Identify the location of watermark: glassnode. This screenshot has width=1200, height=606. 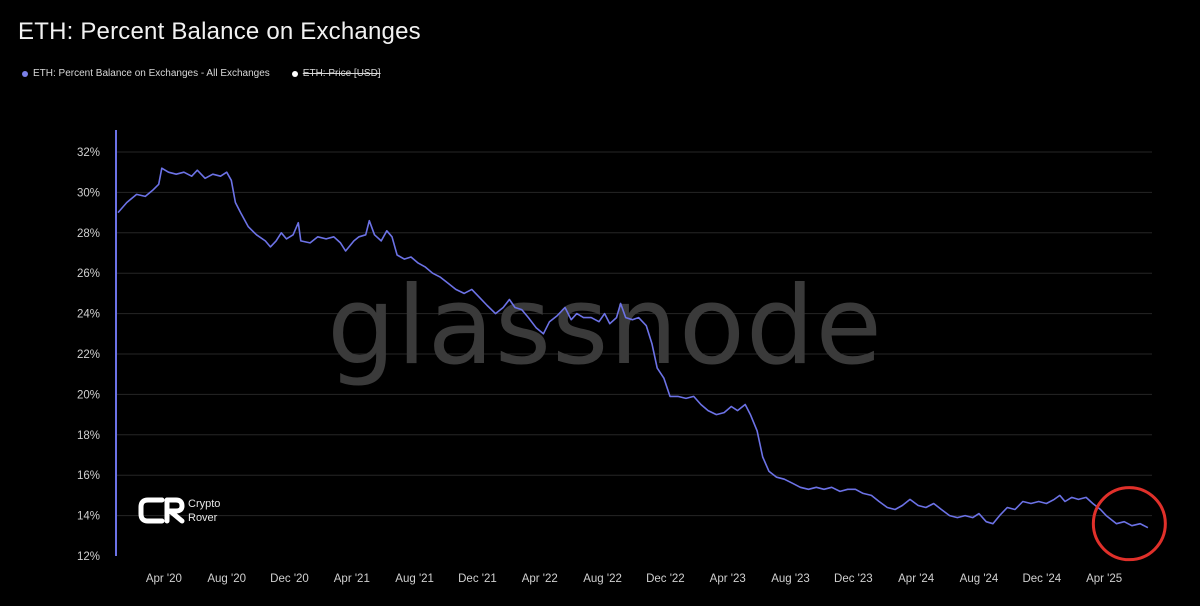
(605, 326).